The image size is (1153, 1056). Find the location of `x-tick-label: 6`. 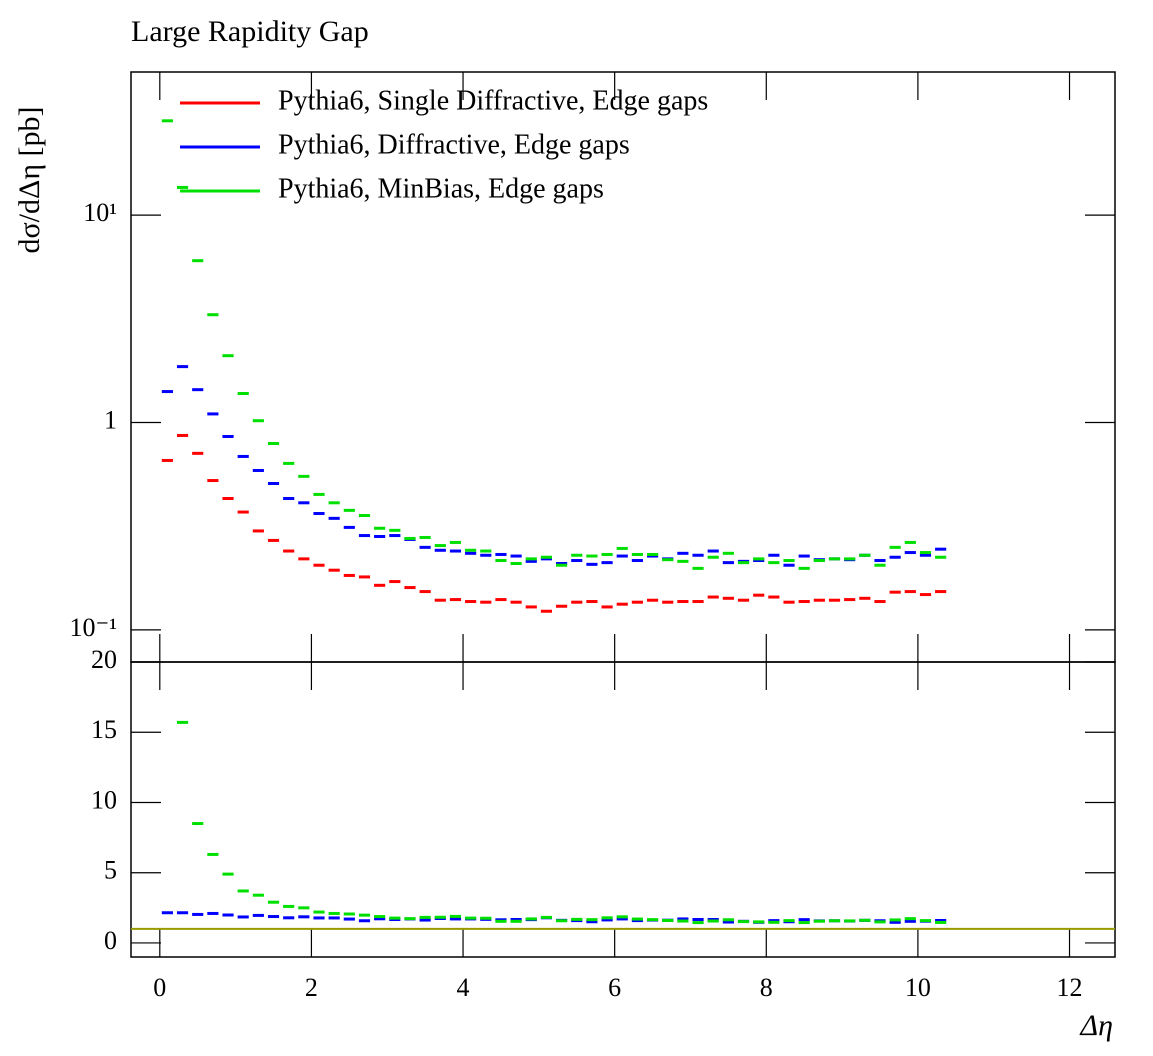

x-tick-label: 6 is located at coordinates (614, 987).